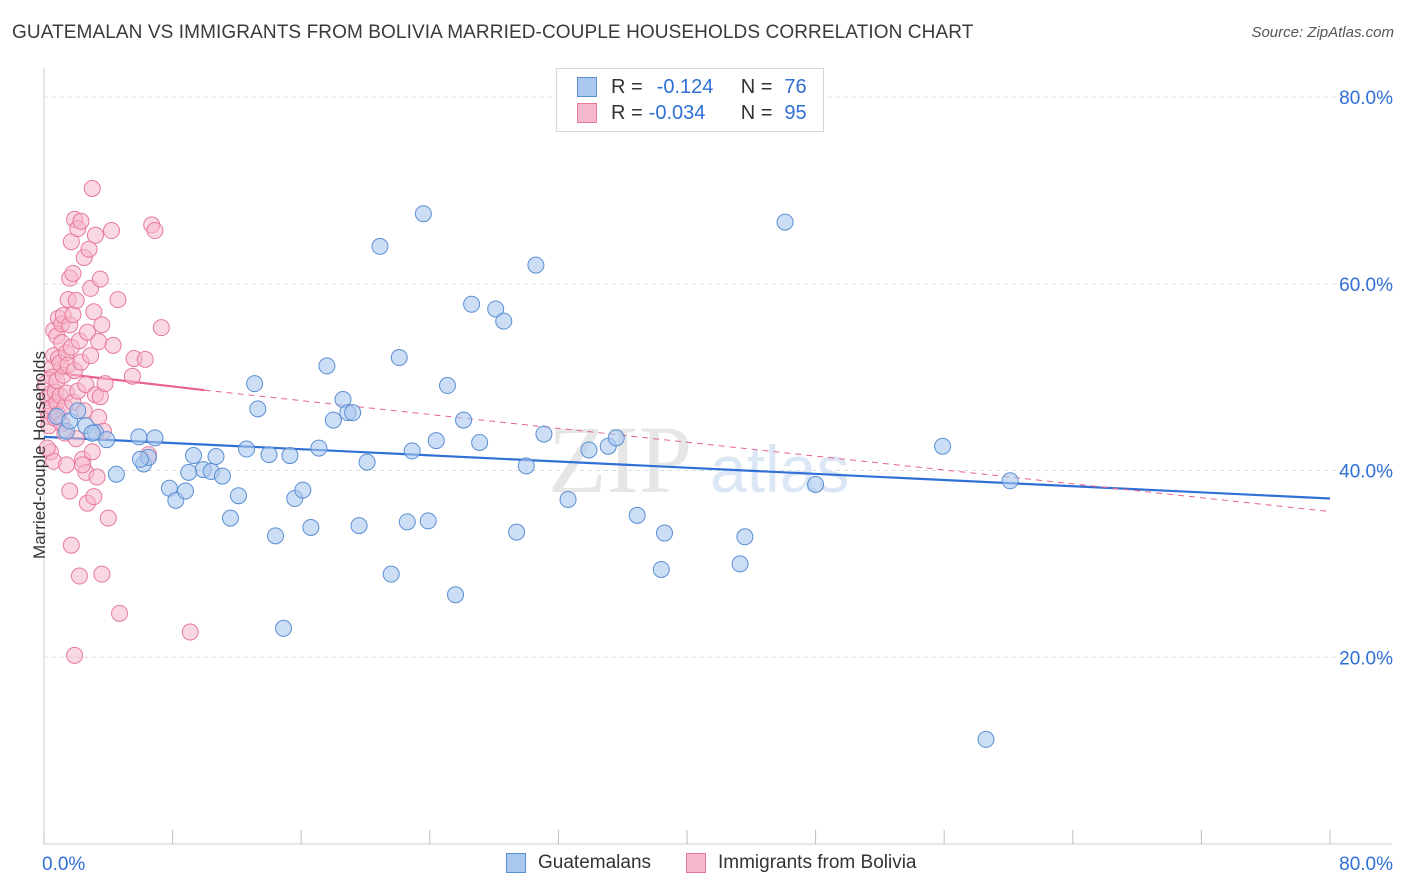 The height and width of the screenshot is (892, 1406). Describe the element at coordinates (1366, 285) in the screenshot. I see `y-tick-label: 60.0%` at that location.